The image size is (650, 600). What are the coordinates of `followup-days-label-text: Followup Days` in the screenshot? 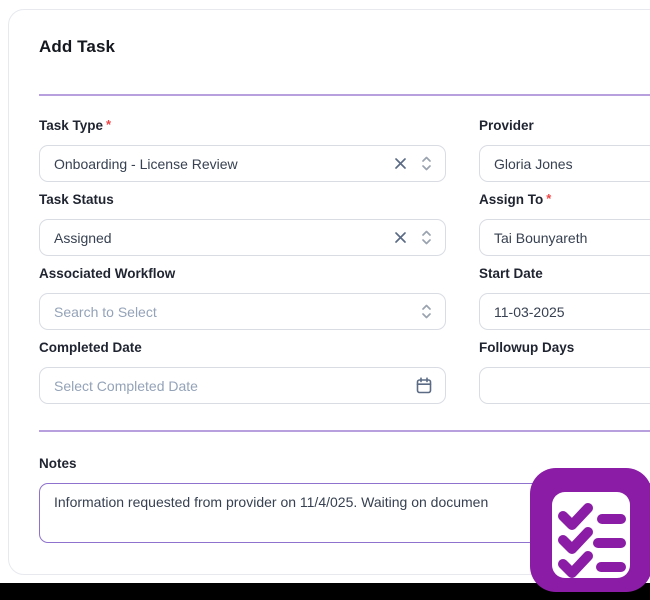 It's located at (527, 347).